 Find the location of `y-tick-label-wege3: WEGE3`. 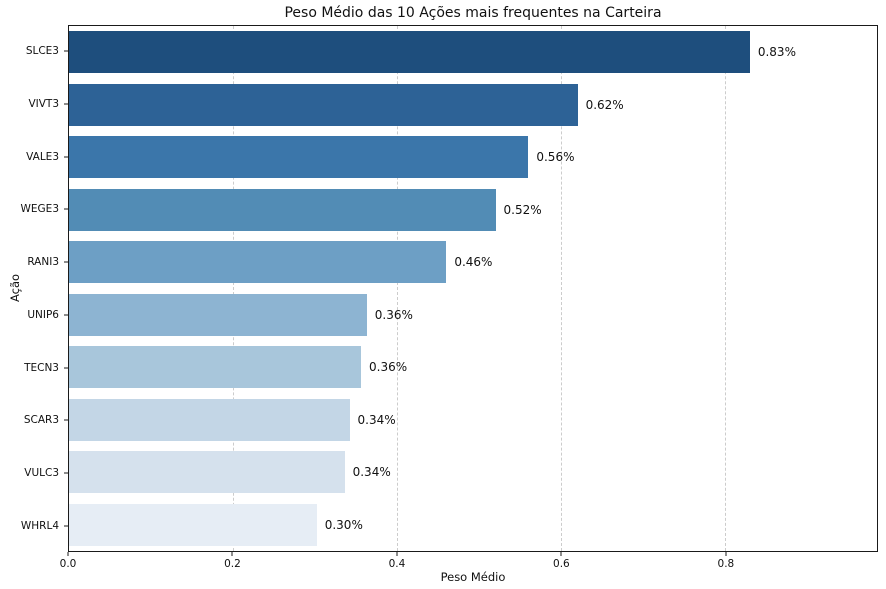

y-tick-label-wege3: WEGE3 is located at coordinates (39, 209).